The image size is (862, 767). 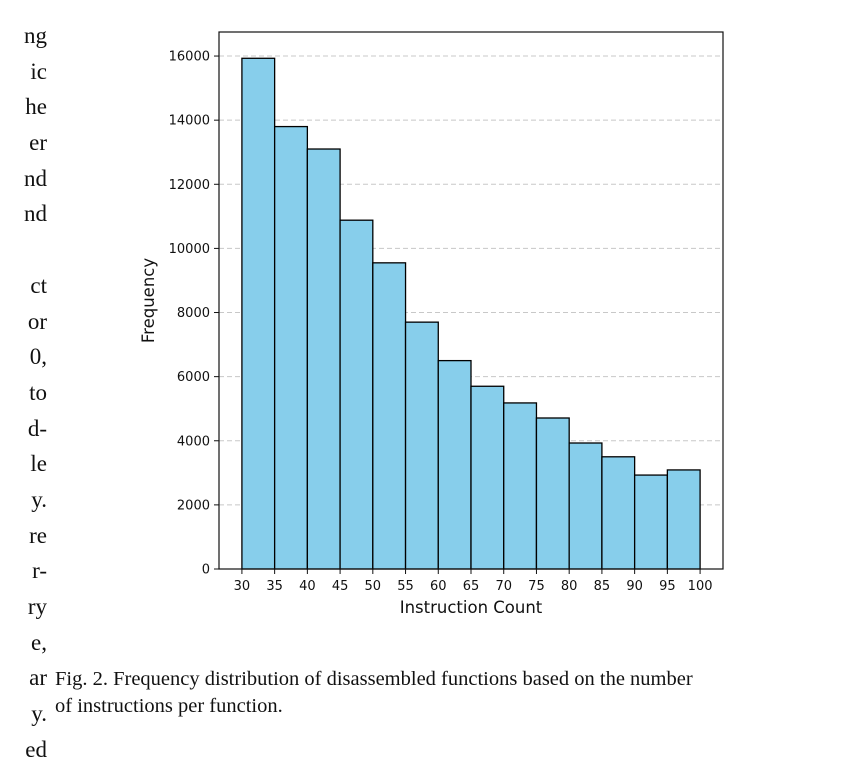 What do you see at coordinates (35, 35) in the screenshot?
I see `left-text-line: ng` at bounding box center [35, 35].